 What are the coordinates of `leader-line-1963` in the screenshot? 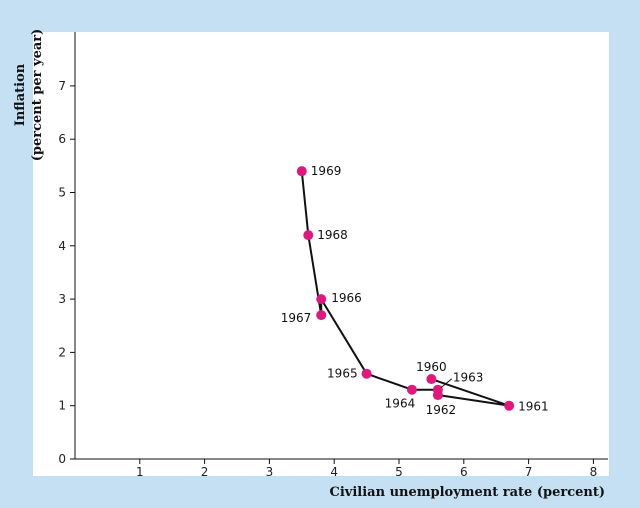 It's located at (446, 383).